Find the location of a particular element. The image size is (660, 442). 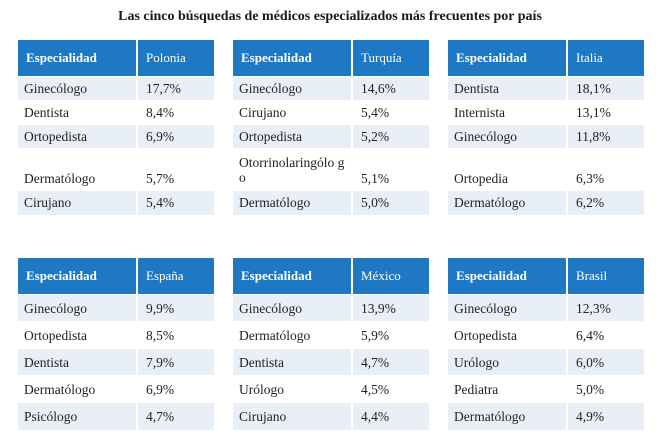

percentage-cell: 6,3% is located at coordinates (605, 169).